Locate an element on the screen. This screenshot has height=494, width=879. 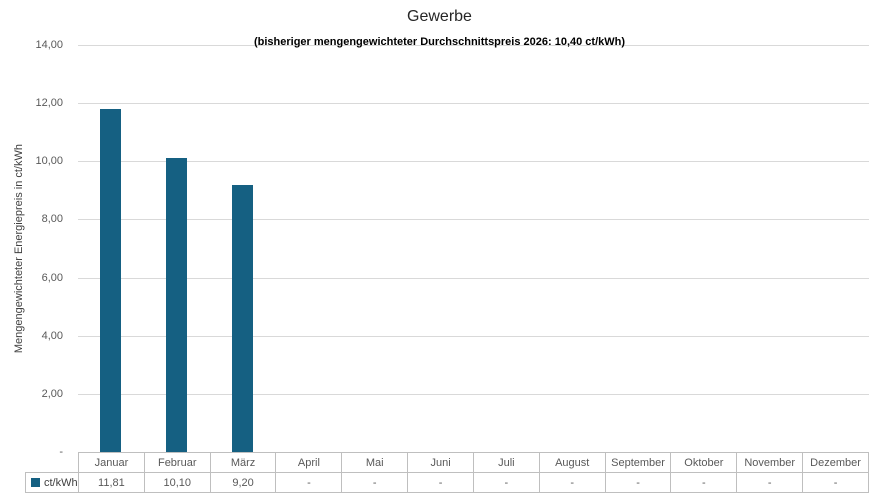
table-value-oktober: - is located at coordinates (704, 482).